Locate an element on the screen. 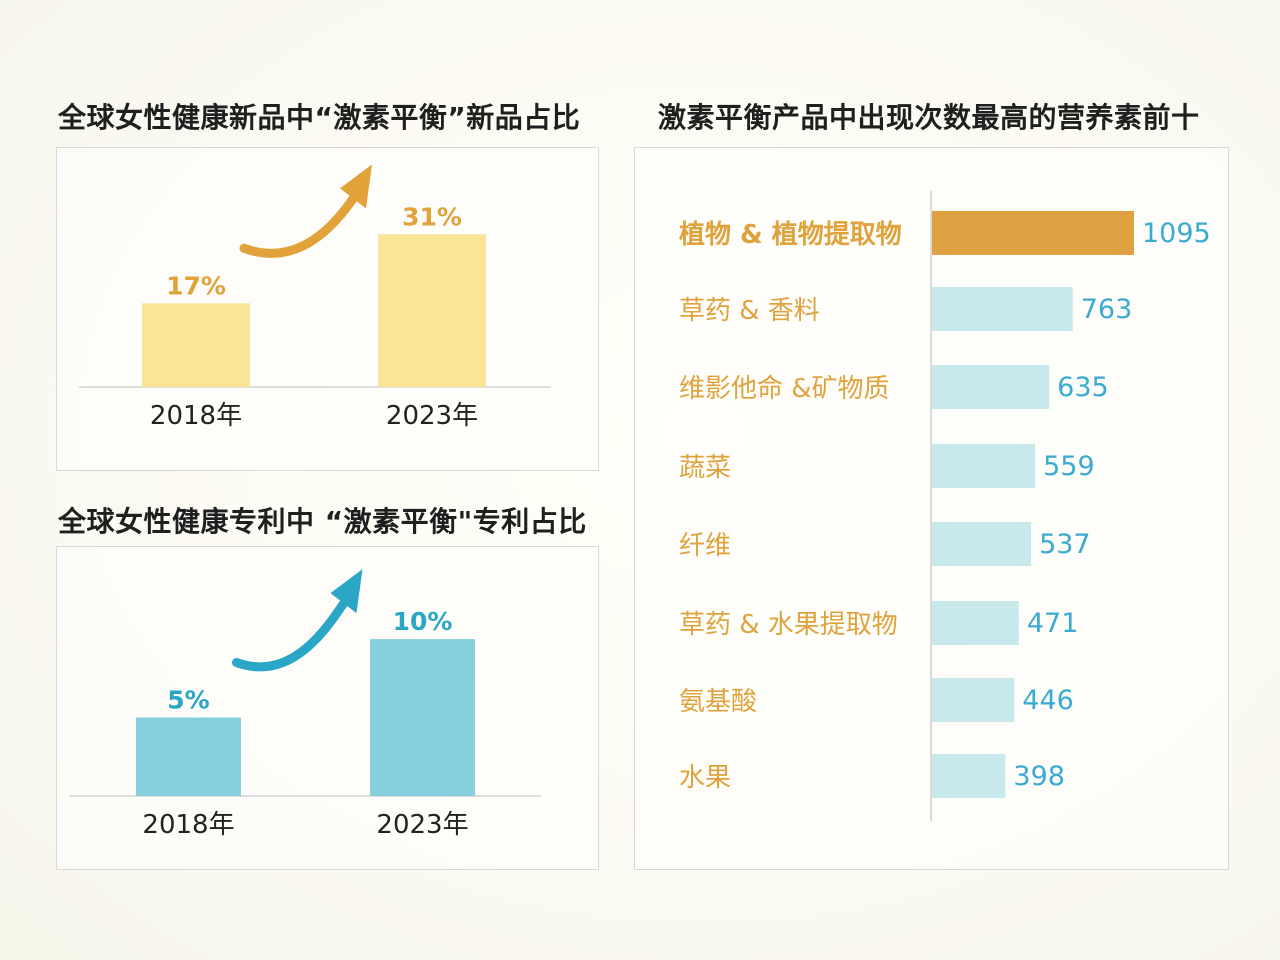 This screenshot has width=1280, height=960. value-label-4: 559 is located at coordinates (1069, 466).